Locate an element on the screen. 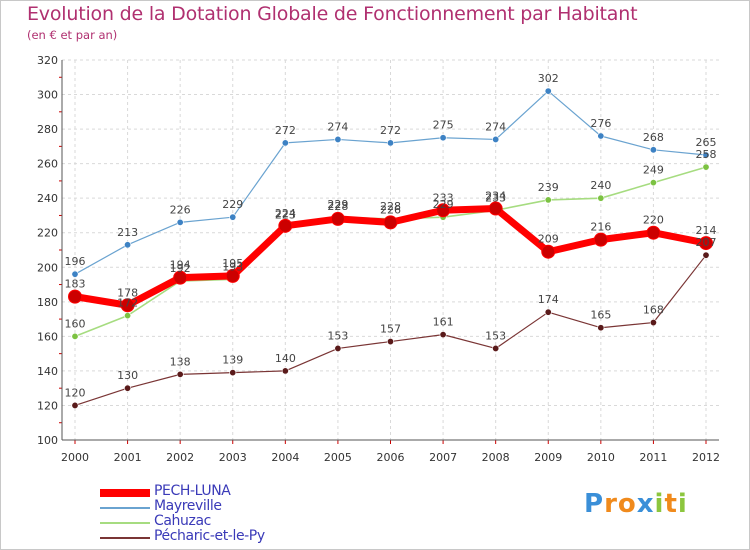 This screenshot has width=750, height=550. chart-subtitle: (en € et par an) is located at coordinates (72, 35).